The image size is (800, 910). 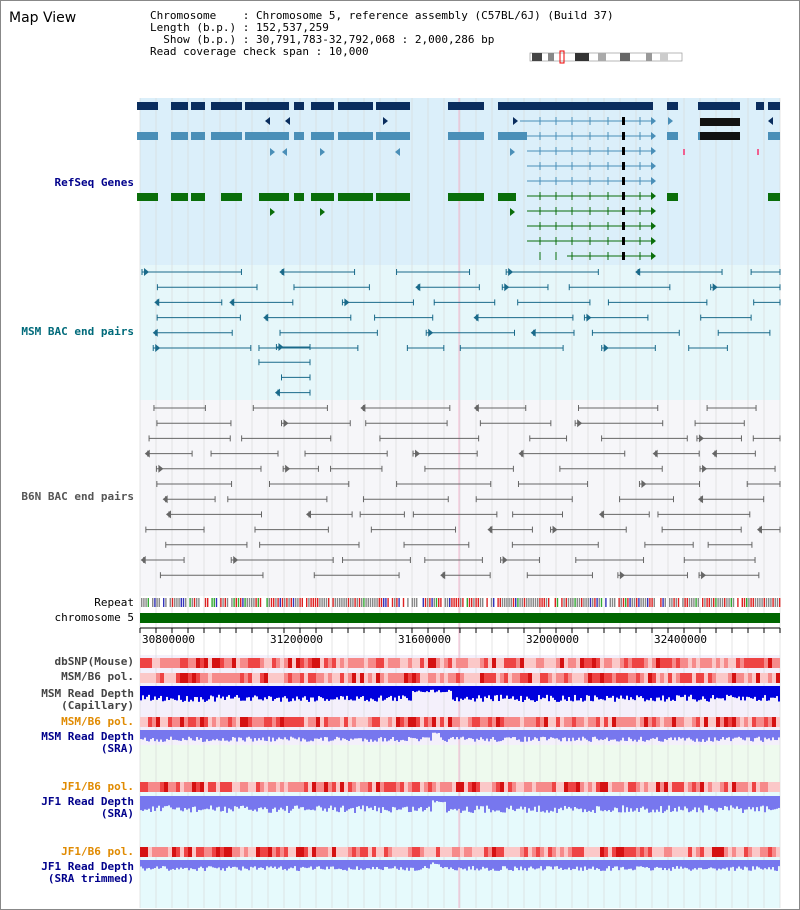 What do you see at coordinates (97, 786) in the screenshot?
I see `label-jf1-b6-pol: JF1/B6 pol.` at bounding box center [97, 786].